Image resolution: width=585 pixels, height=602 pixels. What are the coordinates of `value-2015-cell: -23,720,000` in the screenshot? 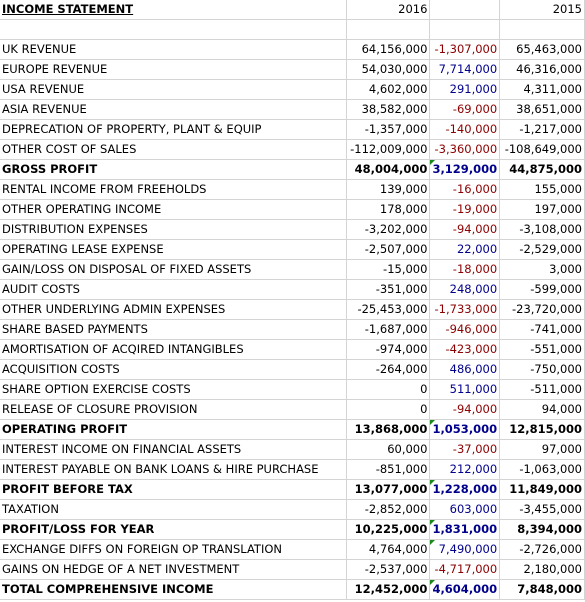 It's located at (542, 309).